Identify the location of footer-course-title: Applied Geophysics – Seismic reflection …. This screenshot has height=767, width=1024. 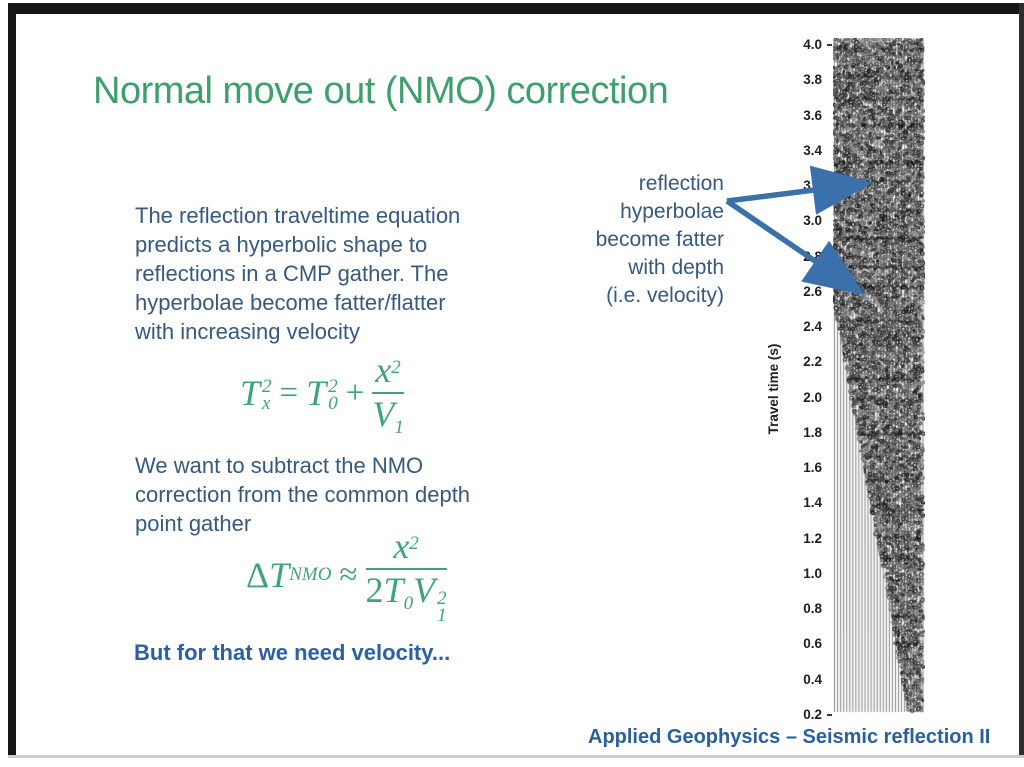
(789, 737).